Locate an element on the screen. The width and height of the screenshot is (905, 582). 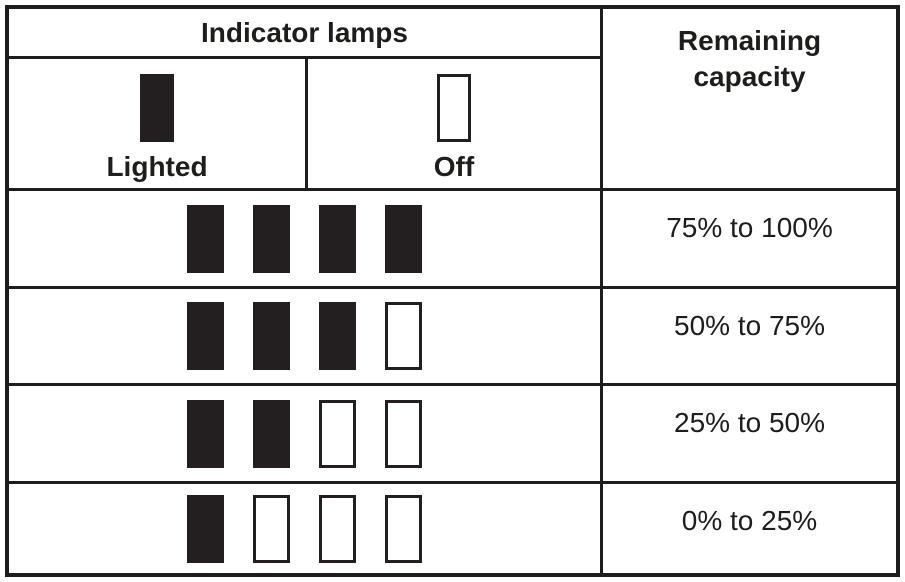
legend-off: Off is located at coordinates (454, 123).